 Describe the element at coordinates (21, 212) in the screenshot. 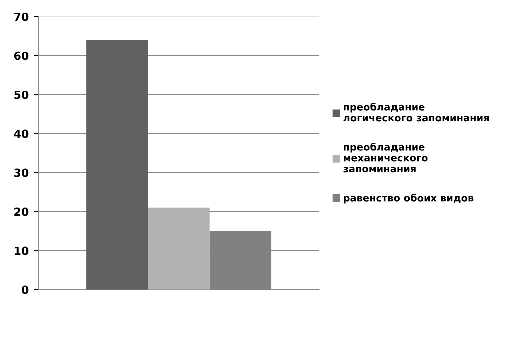

I see `y-tick-label: 20` at that location.